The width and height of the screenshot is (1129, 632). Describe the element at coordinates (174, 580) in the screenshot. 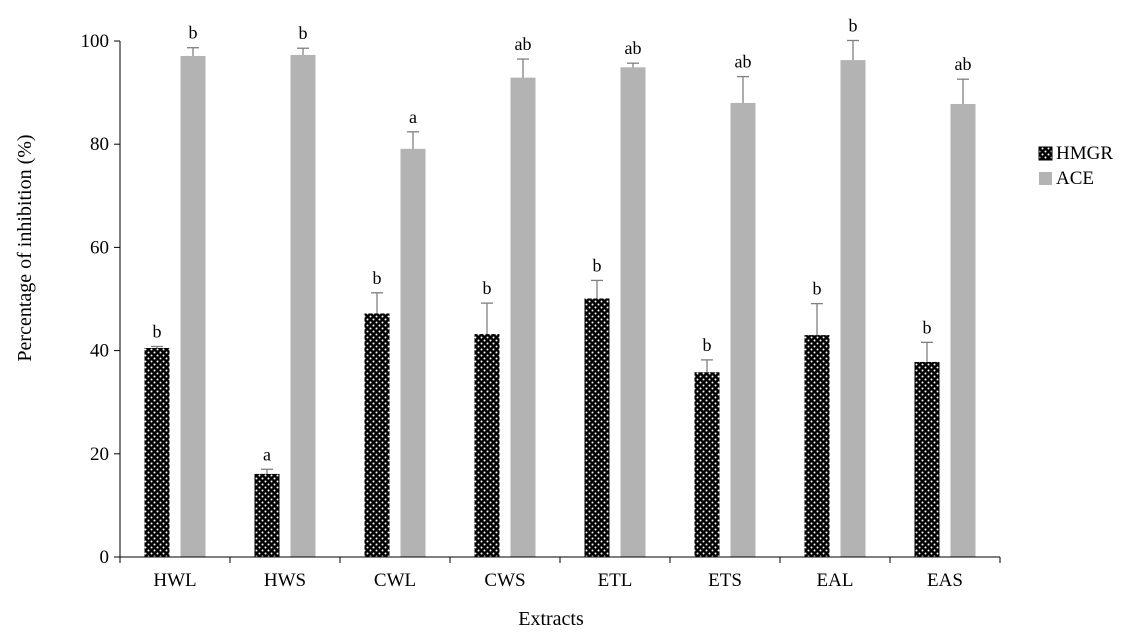

I see `x-tick-label: HWL` at that location.